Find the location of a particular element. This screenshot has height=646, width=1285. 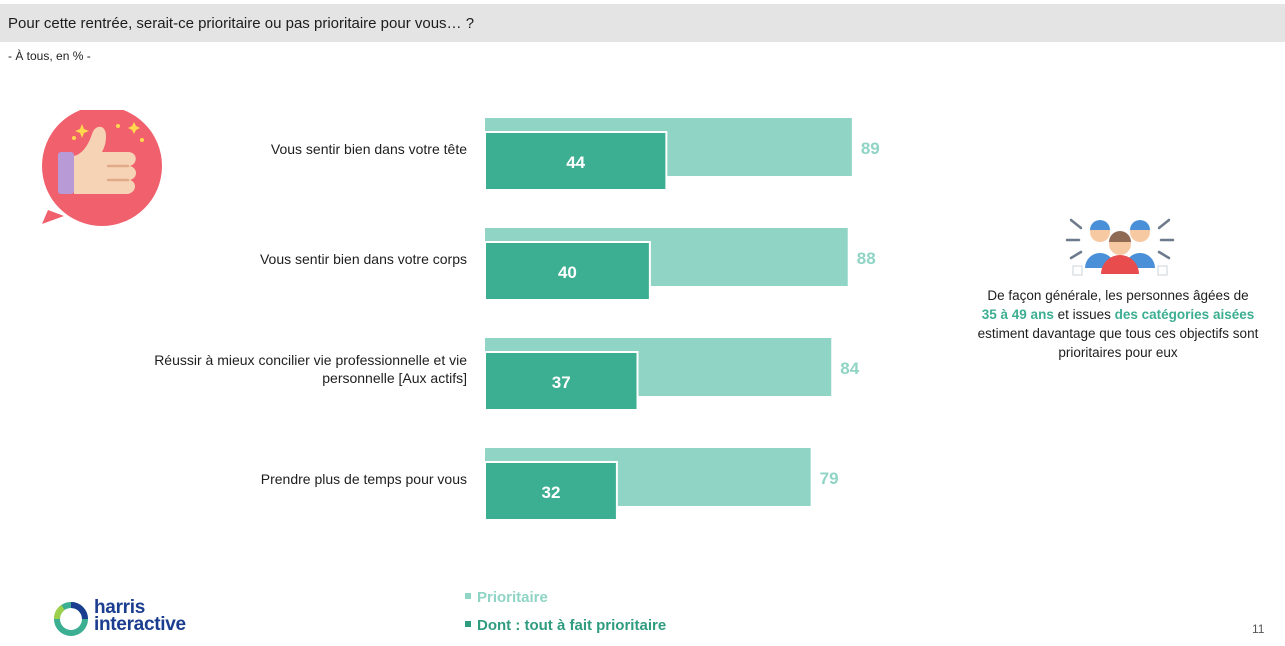

note-text-2: et issues is located at coordinates (1084, 314).